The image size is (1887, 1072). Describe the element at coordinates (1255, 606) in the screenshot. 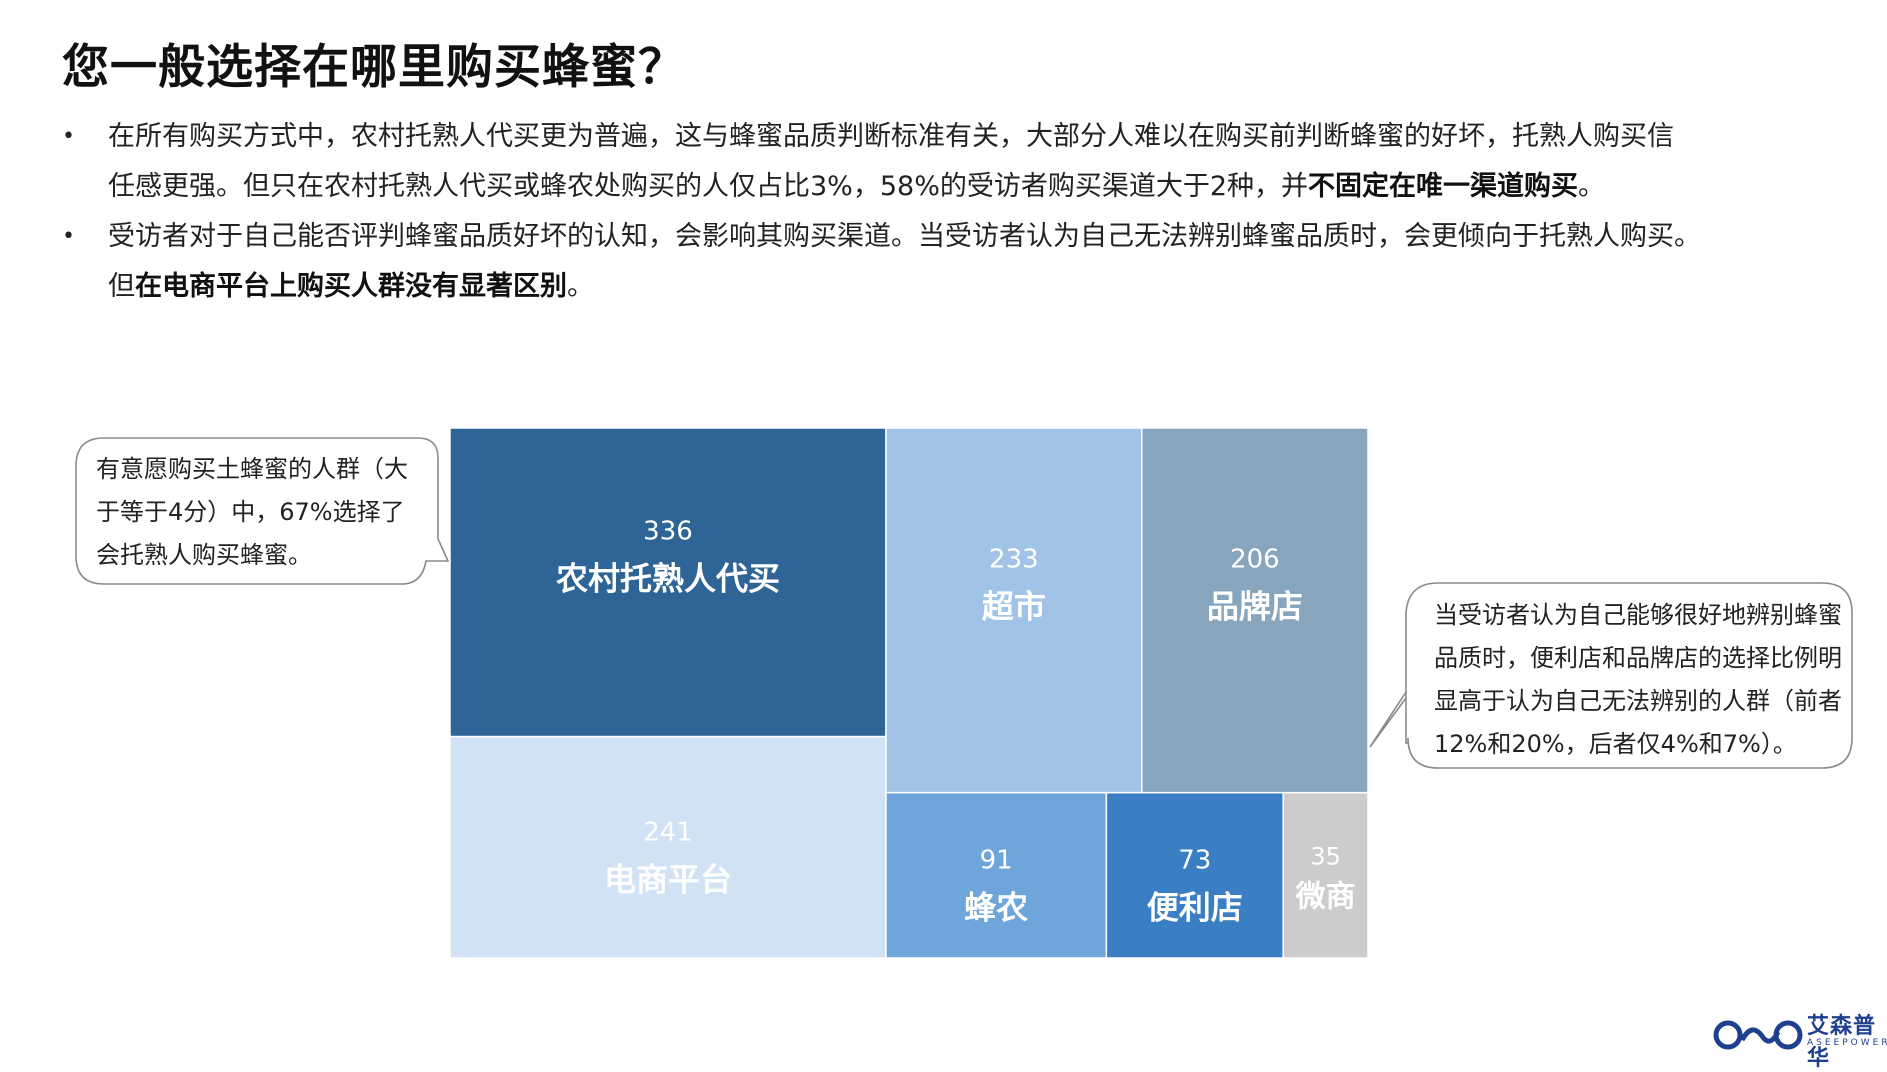

I see `treemap-tile-label: 品牌店` at that location.